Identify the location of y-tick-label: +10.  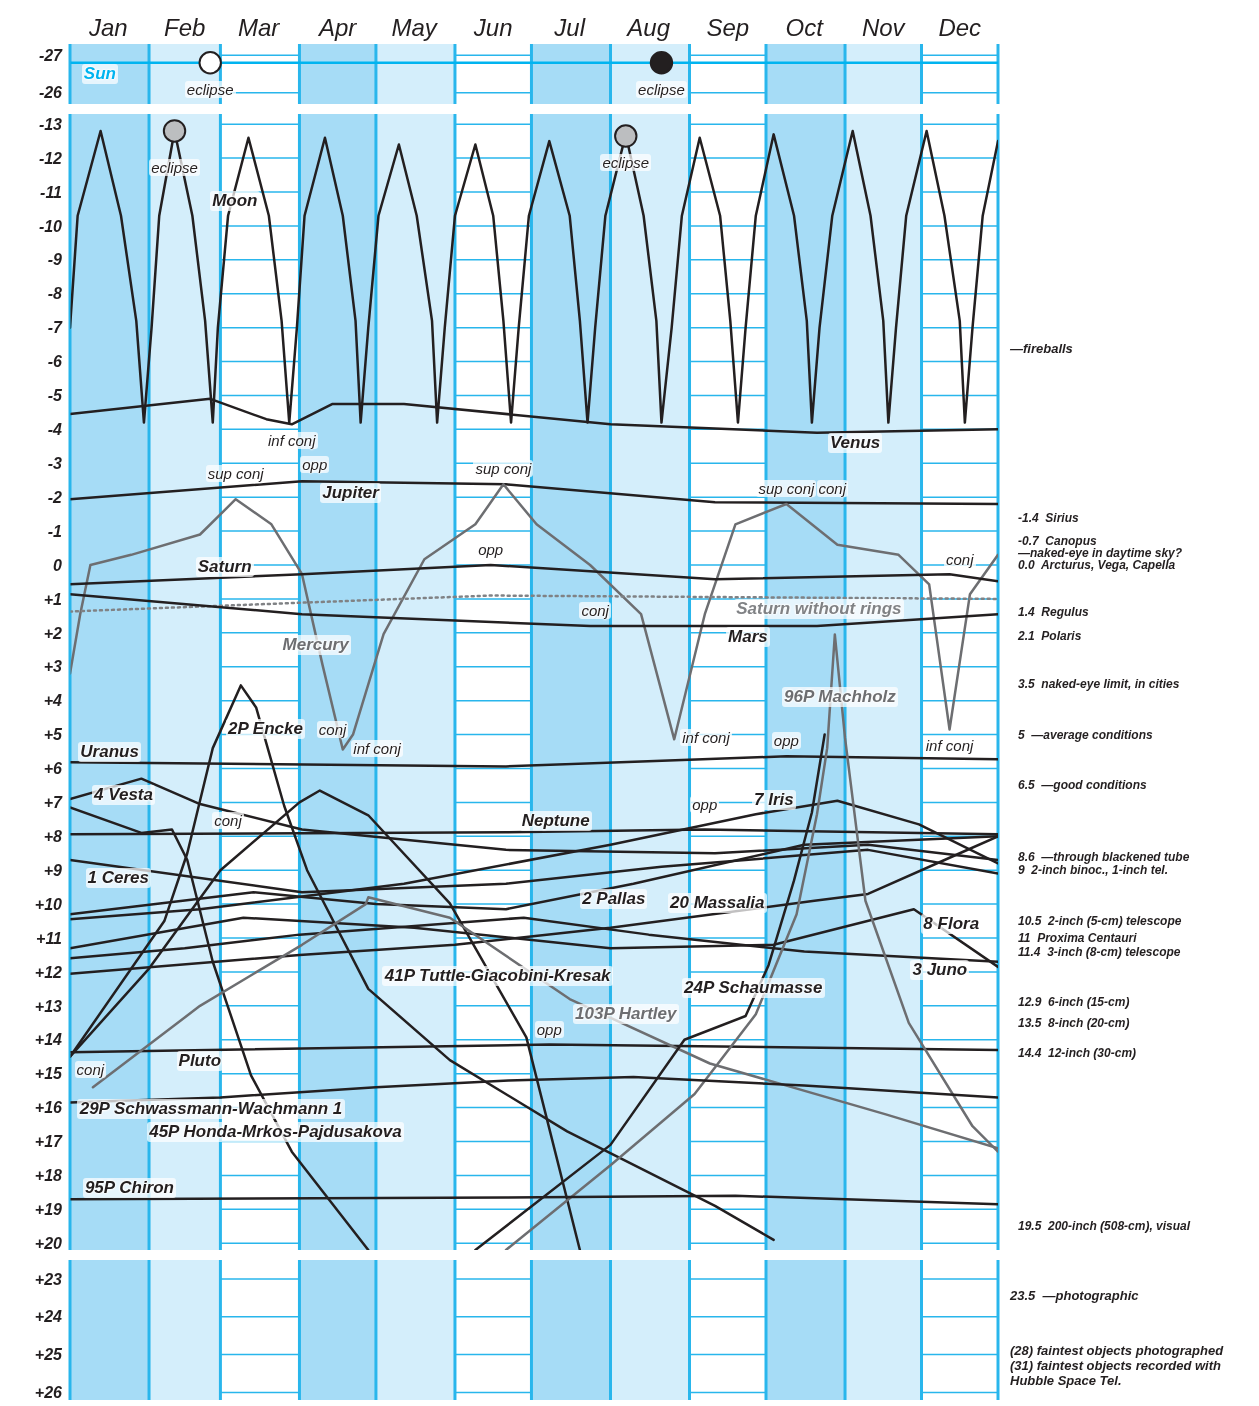
(48, 904).